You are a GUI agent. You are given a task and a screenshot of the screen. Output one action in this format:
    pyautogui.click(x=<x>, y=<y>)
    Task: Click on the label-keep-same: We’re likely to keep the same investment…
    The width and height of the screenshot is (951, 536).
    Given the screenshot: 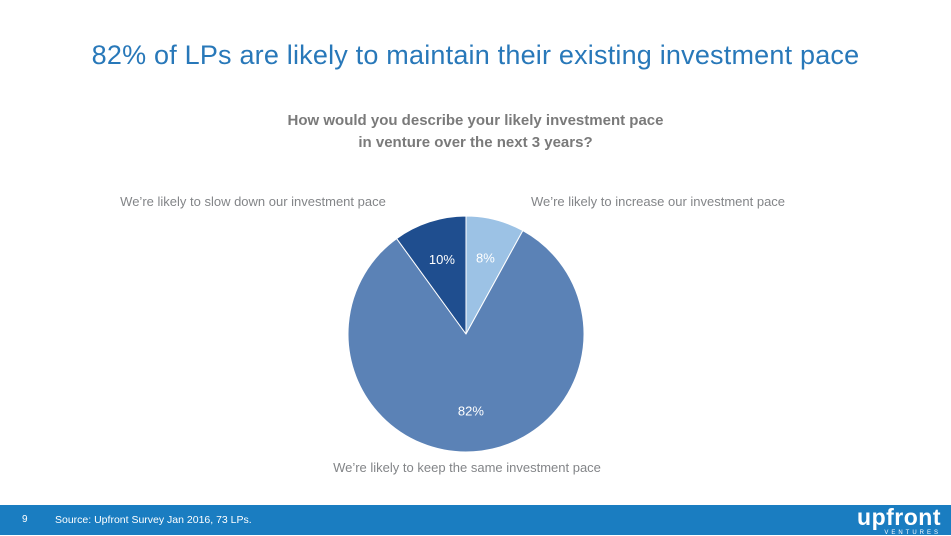 What is the action you would take?
    pyautogui.click(x=467, y=467)
    